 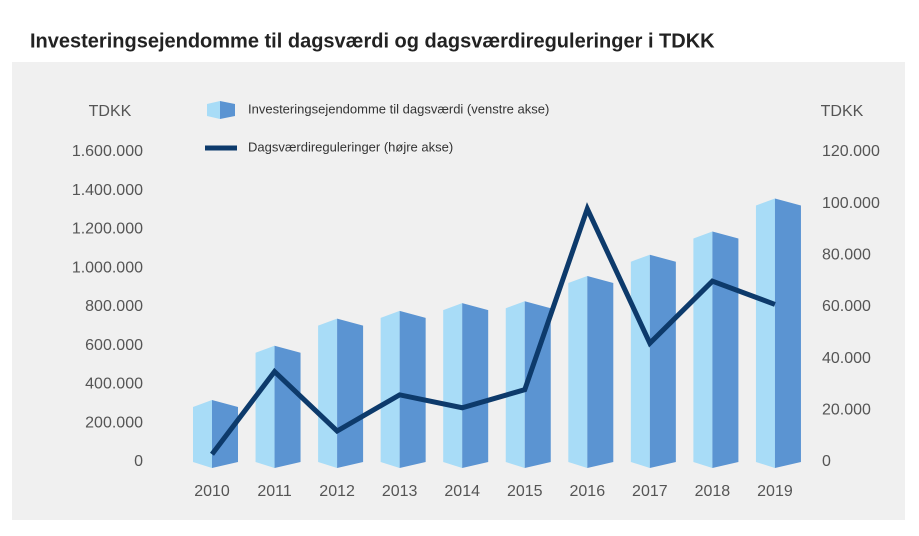 I want to click on legend-label: Dagsværdireguleringer (højre akse), so click(x=350, y=146).